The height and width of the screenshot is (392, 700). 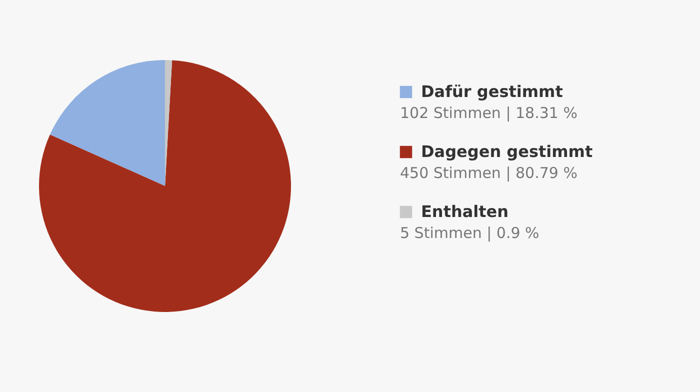 I want to click on data-label: 450 Stimmen | 80.79 %, so click(x=489, y=173).